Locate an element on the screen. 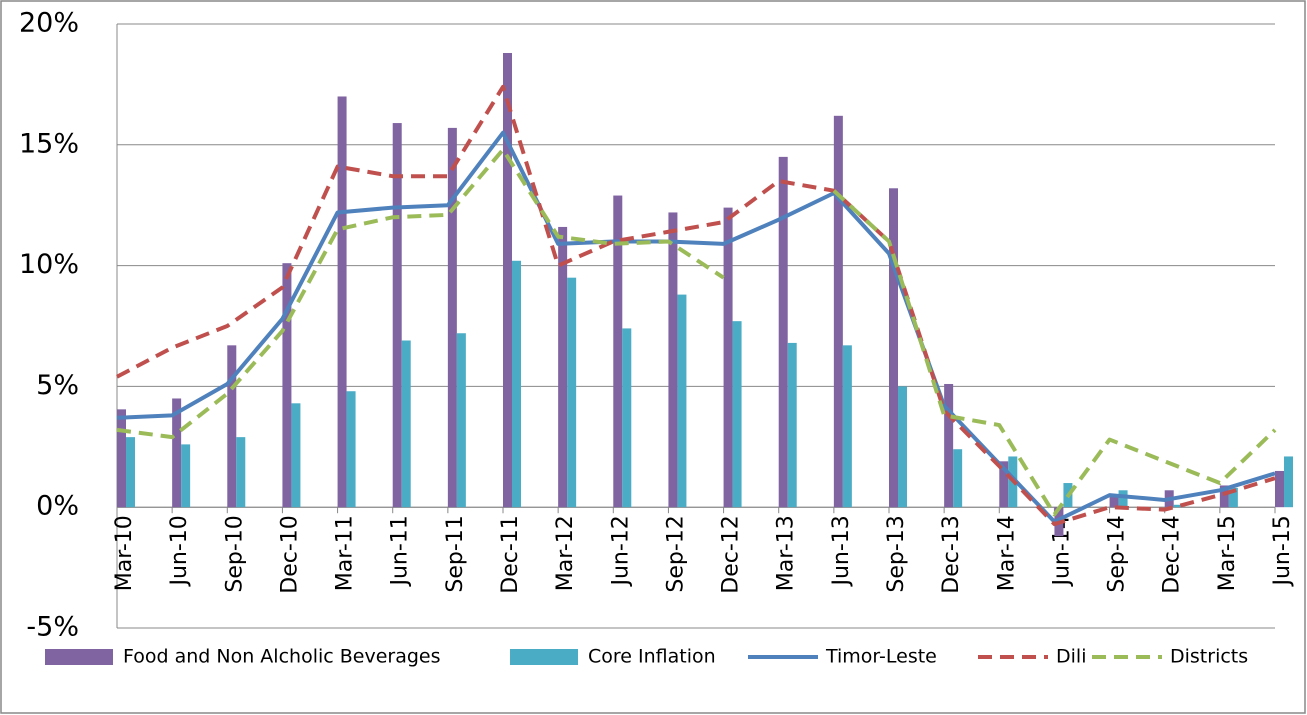  legend-label: Food and Non Alcholic Beverages is located at coordinates (282, 657).